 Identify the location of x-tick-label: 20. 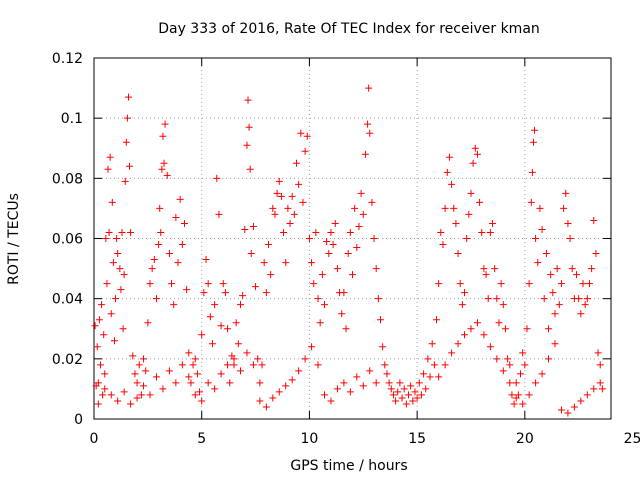
(525, 439).